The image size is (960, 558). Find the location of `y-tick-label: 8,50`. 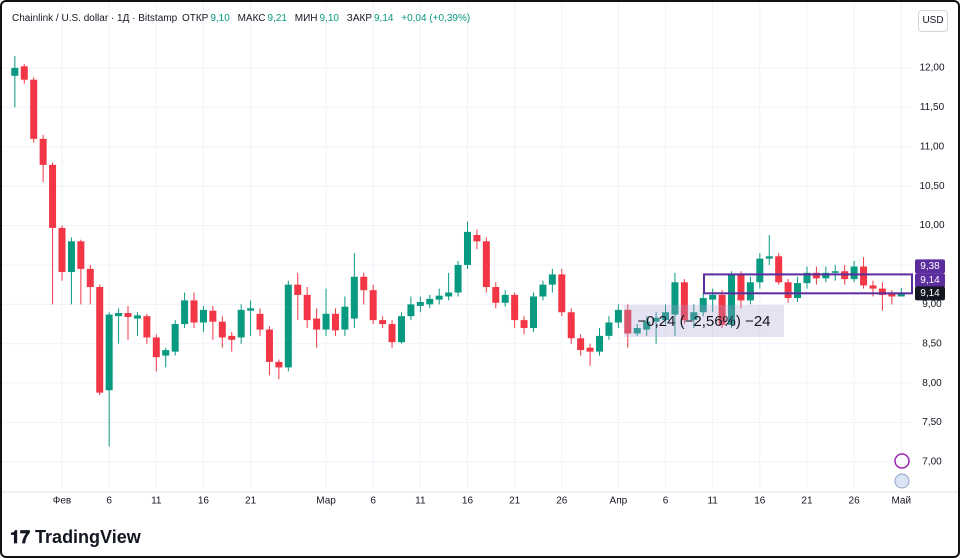

y-tick-label: 8,50 is located at coordinates (932, 343).